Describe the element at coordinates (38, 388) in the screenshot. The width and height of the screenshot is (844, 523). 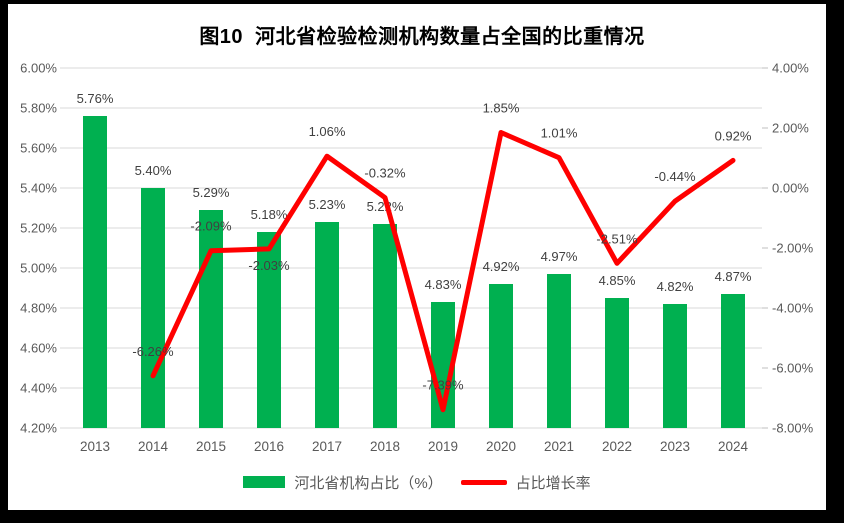
I see `left-axis-tick-label: 4.40%` at that location.